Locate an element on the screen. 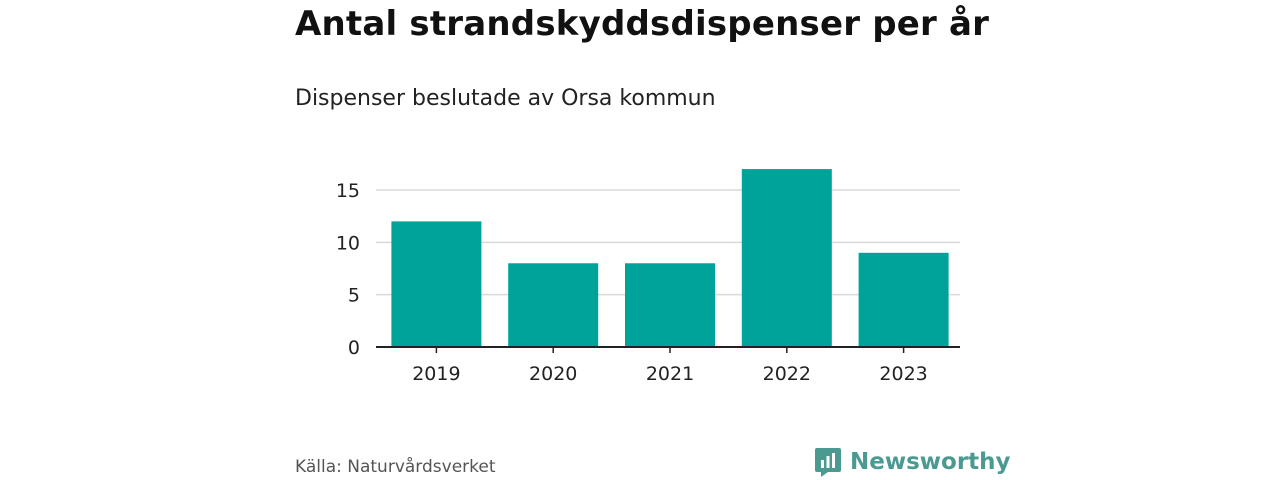 The height and width of the screenshot is (480, 1280). chart-subtitle: Dispenser beslutade av Orsa kommun is located at coordinates (505, 98).